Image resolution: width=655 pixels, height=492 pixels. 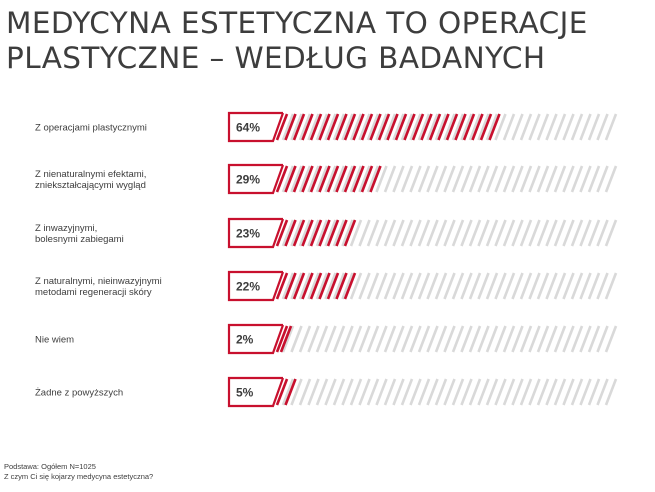 I want to click on bar-row: Nie wiem 2%, so click(x=326, y=339).